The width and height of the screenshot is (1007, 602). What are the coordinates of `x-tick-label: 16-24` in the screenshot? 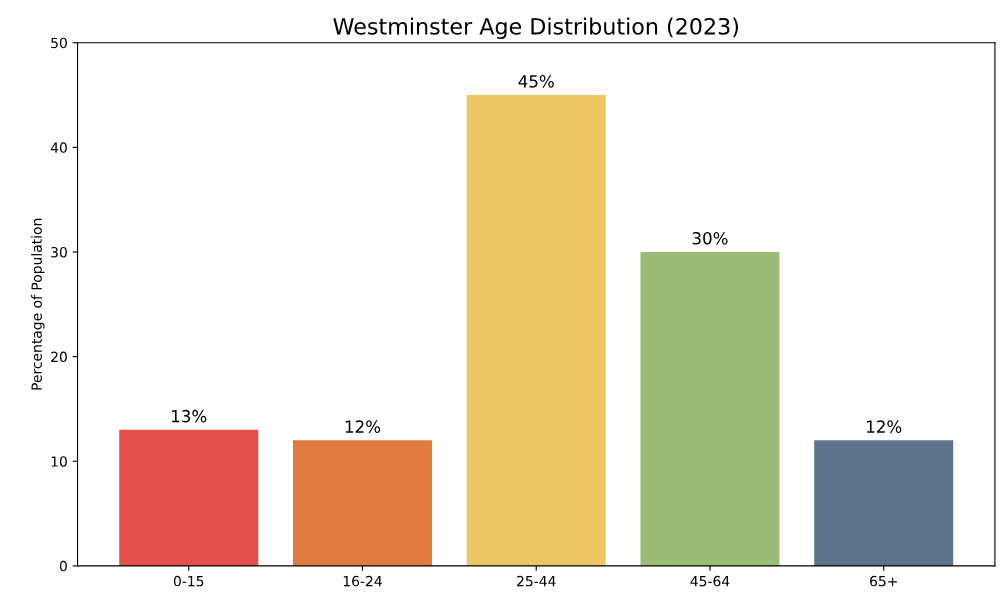 It's located at (362, 581).